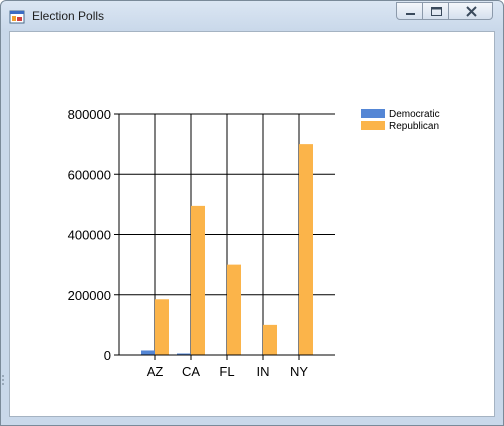 The image size is (504, 426). What do you see at coordinates (226, 371) in the screenshot?
I see `x-tick-label: FL` at bounding box center [226, 371].